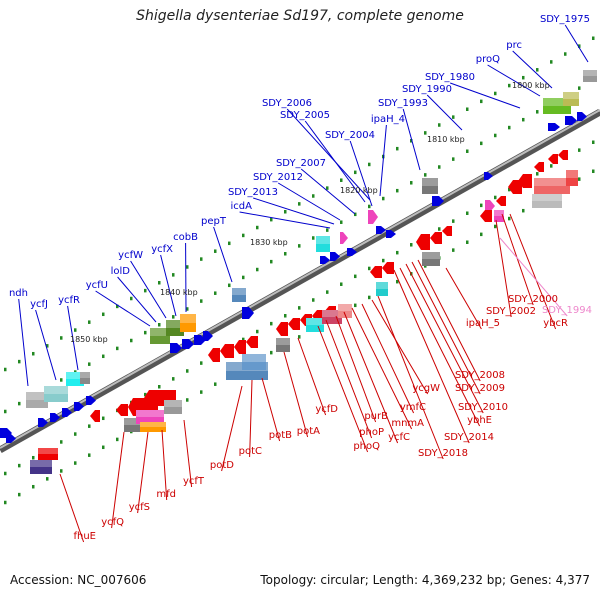 The height and width of the screenshot is (600, 600). What do you see at coordinates (18, 293) in the screenshot?
I see `plus-gene-label: ndh` at bounding box center [18, 293].